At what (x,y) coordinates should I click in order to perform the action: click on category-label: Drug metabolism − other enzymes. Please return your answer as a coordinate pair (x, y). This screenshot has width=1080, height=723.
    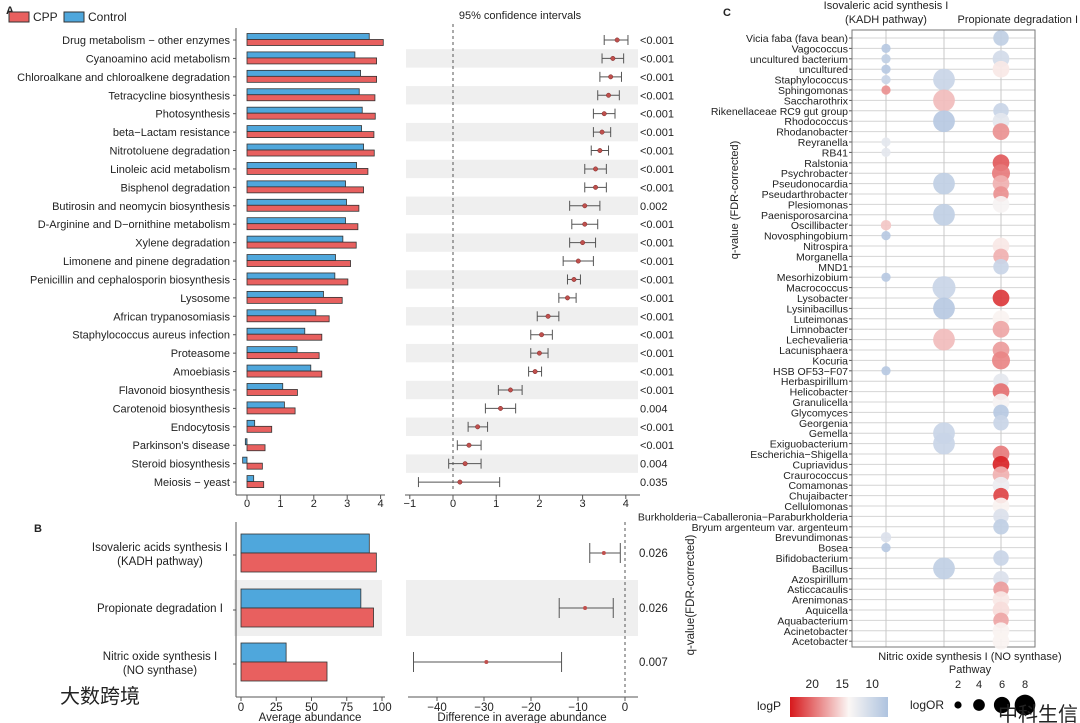
    Looking at the image, I should click on (146, 41).